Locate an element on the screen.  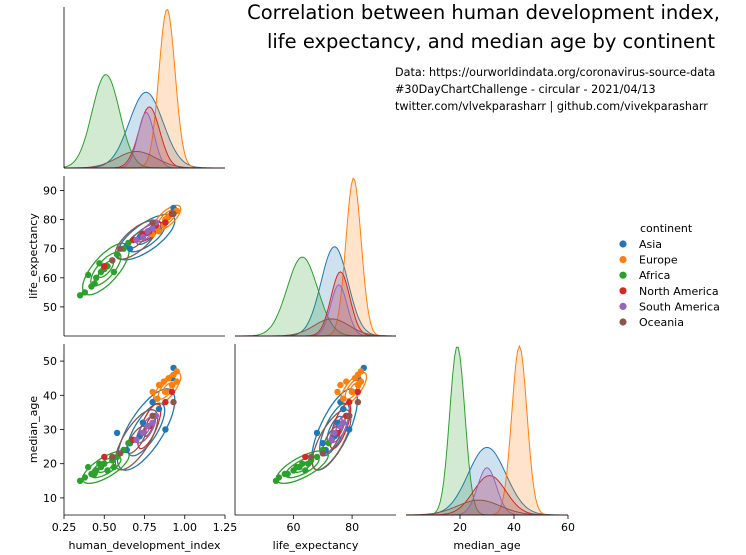
kde-fill-north-america is located at coordinates (144, 137).